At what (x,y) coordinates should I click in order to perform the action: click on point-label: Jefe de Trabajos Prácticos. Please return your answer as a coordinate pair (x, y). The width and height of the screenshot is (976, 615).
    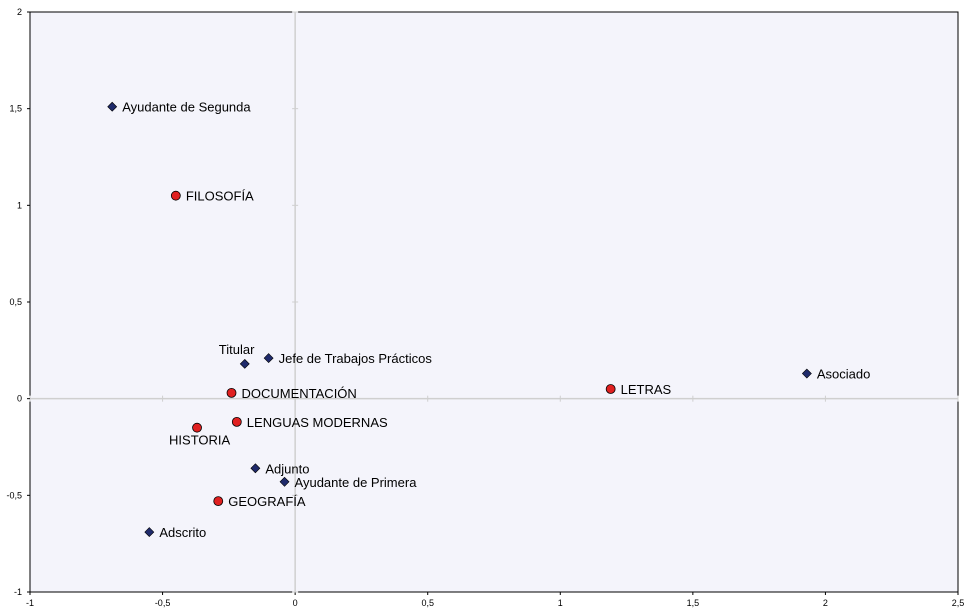
    Looking at the image, I should click on (356, 358).